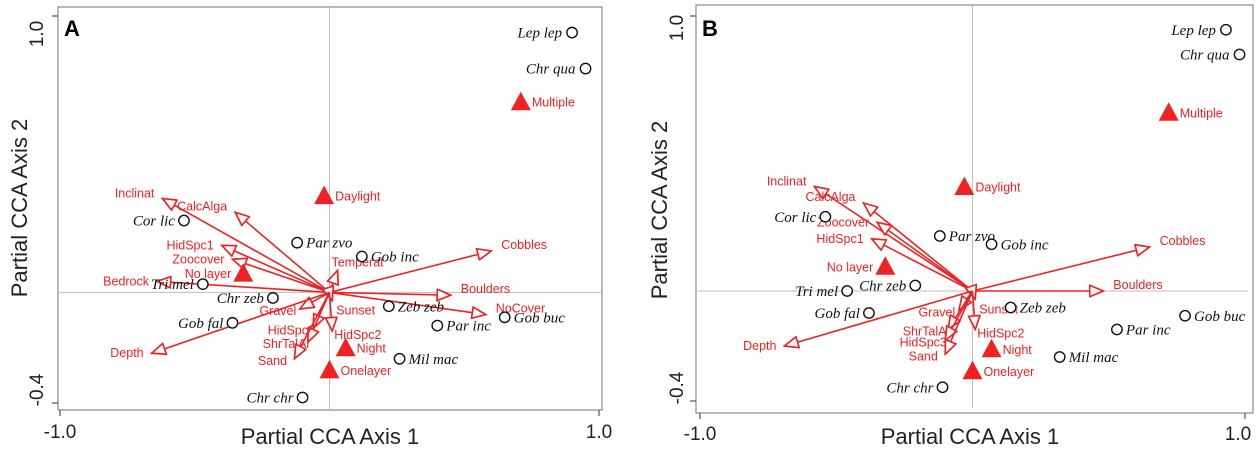  Describe the element at coordinates (1205, 56) in the screenshot. I see `species-label: Chr qua` at that location.